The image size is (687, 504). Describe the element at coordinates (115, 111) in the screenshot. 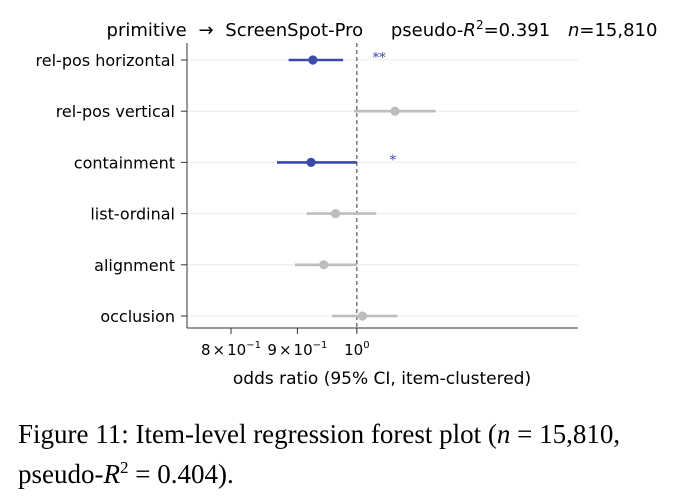

I see `row-label: rel-pos vertical` at that location.